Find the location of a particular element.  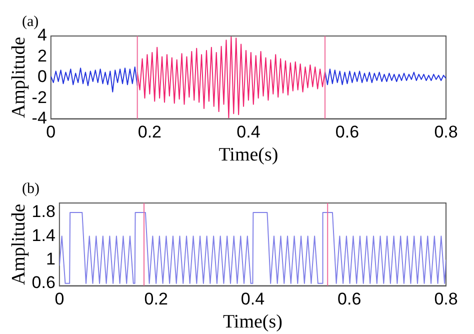

y-tick-label: 1 is located at coordinates (51, 258).